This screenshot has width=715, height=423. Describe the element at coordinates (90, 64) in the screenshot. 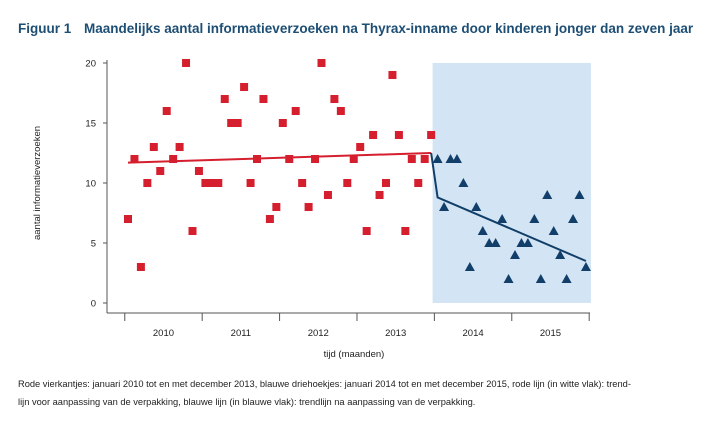

I see `y-tick-label-20: 20` at that location.